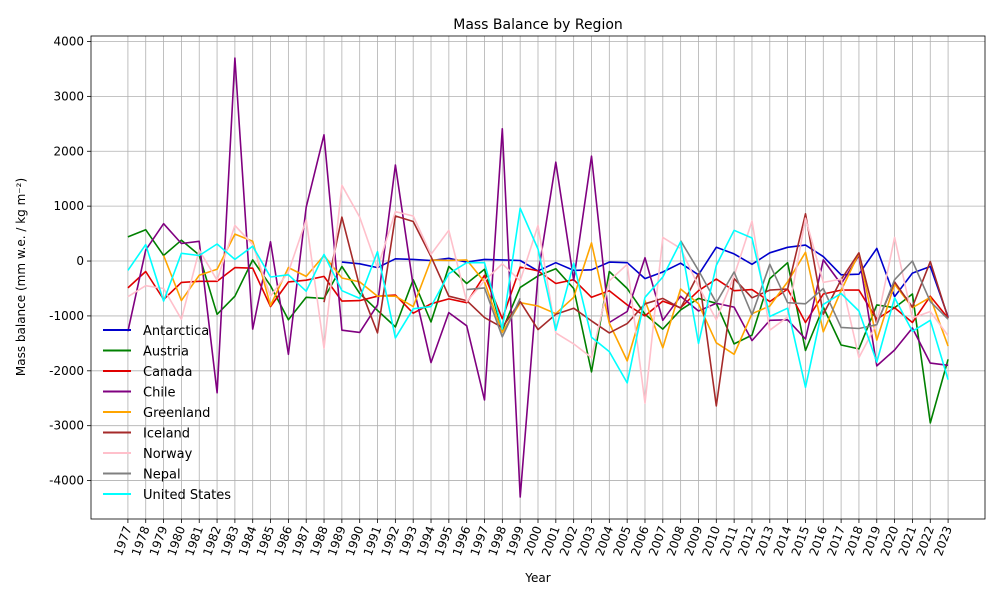 This screenshot has height=600, width=1000. I want to click on y-tick-label: 4000, so click(68, 41).